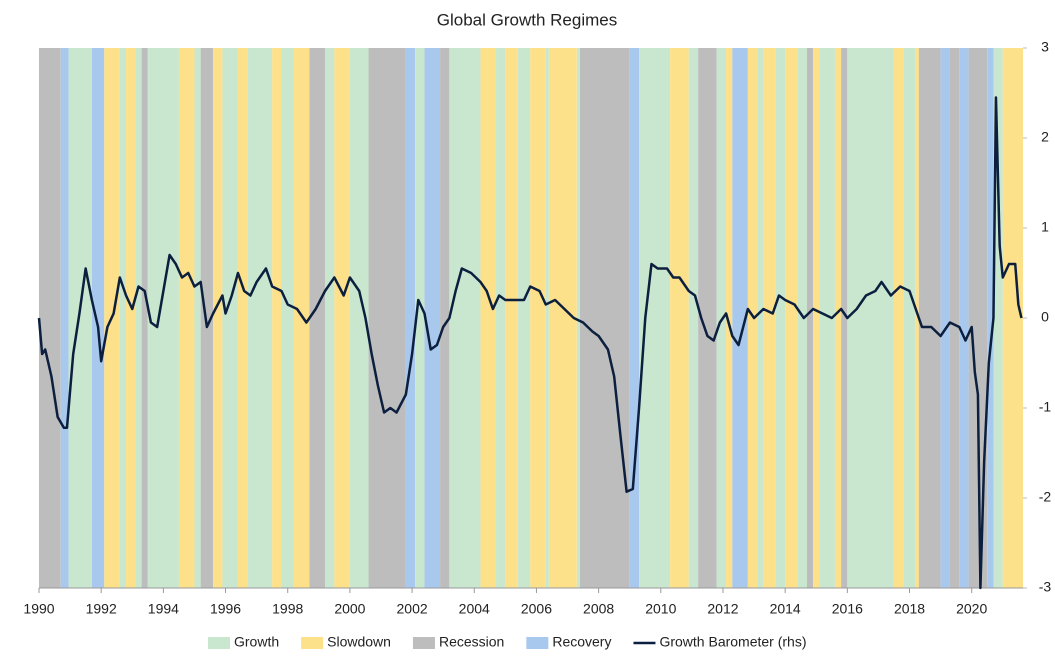  Describe the element at coordinates (971, 609) in the screenshot. I see `x-tick-label: 2020` at that location.